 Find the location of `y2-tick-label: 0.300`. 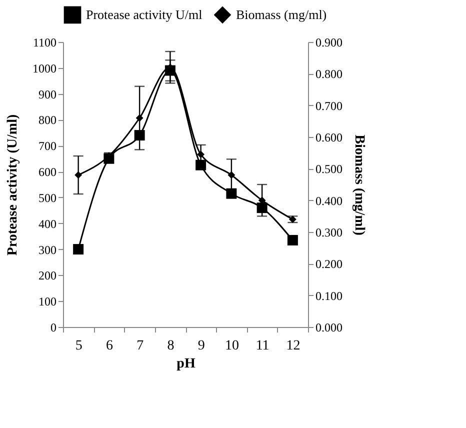

y2-tick-label: 0.300 is located at coordinates (329, 233).